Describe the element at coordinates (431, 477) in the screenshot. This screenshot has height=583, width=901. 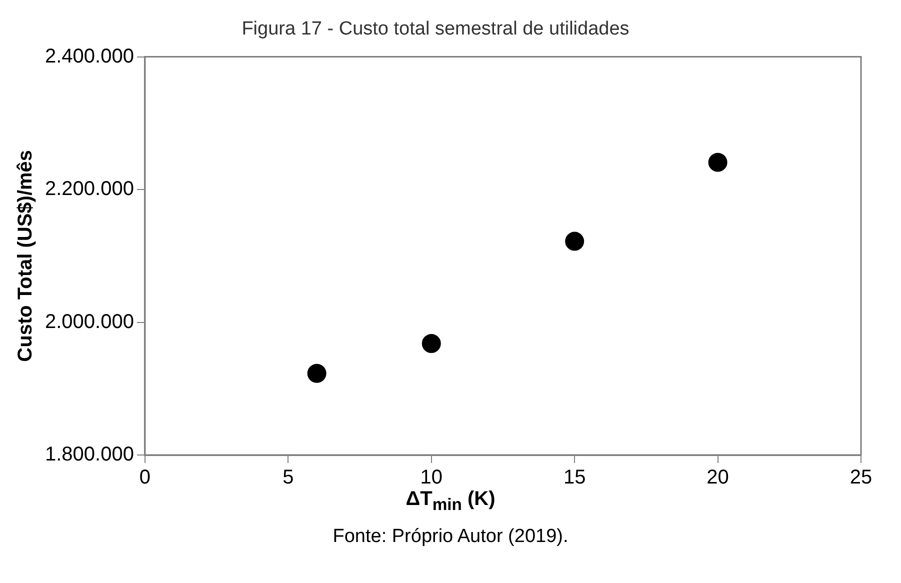
I see `x-tick-label: 10` at that location.